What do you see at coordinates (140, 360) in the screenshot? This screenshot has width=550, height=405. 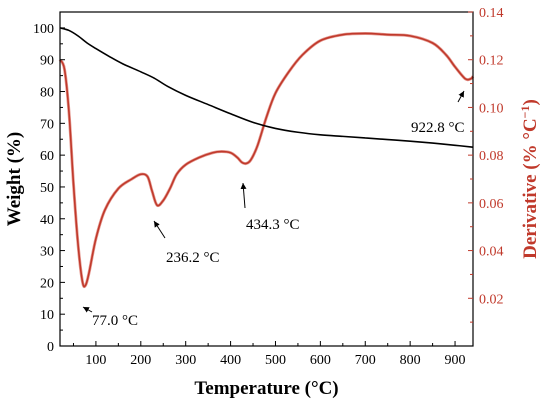 I see `x-tick-label: 200` at bounding box center [140, 360].